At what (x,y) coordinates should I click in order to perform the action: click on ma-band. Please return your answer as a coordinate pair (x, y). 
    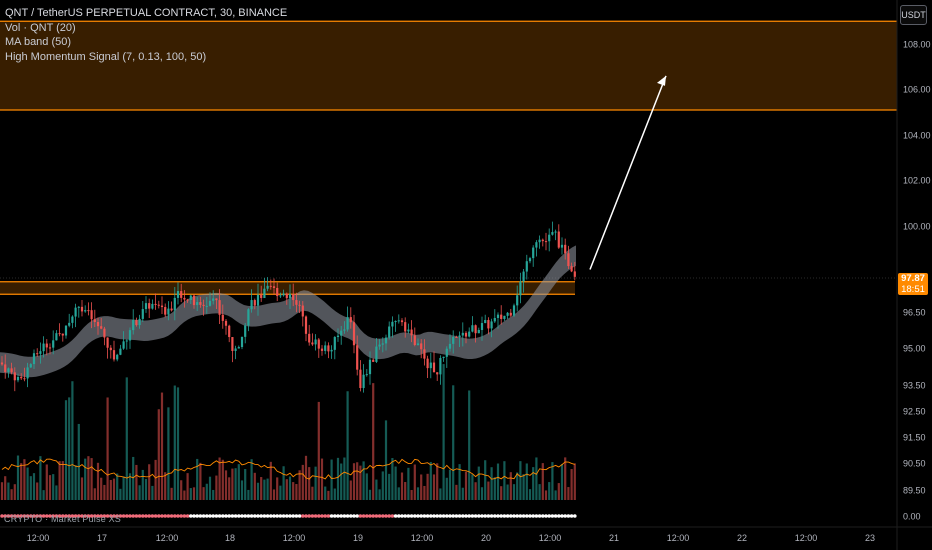
    Looking at the image, I should click on (288, 311).